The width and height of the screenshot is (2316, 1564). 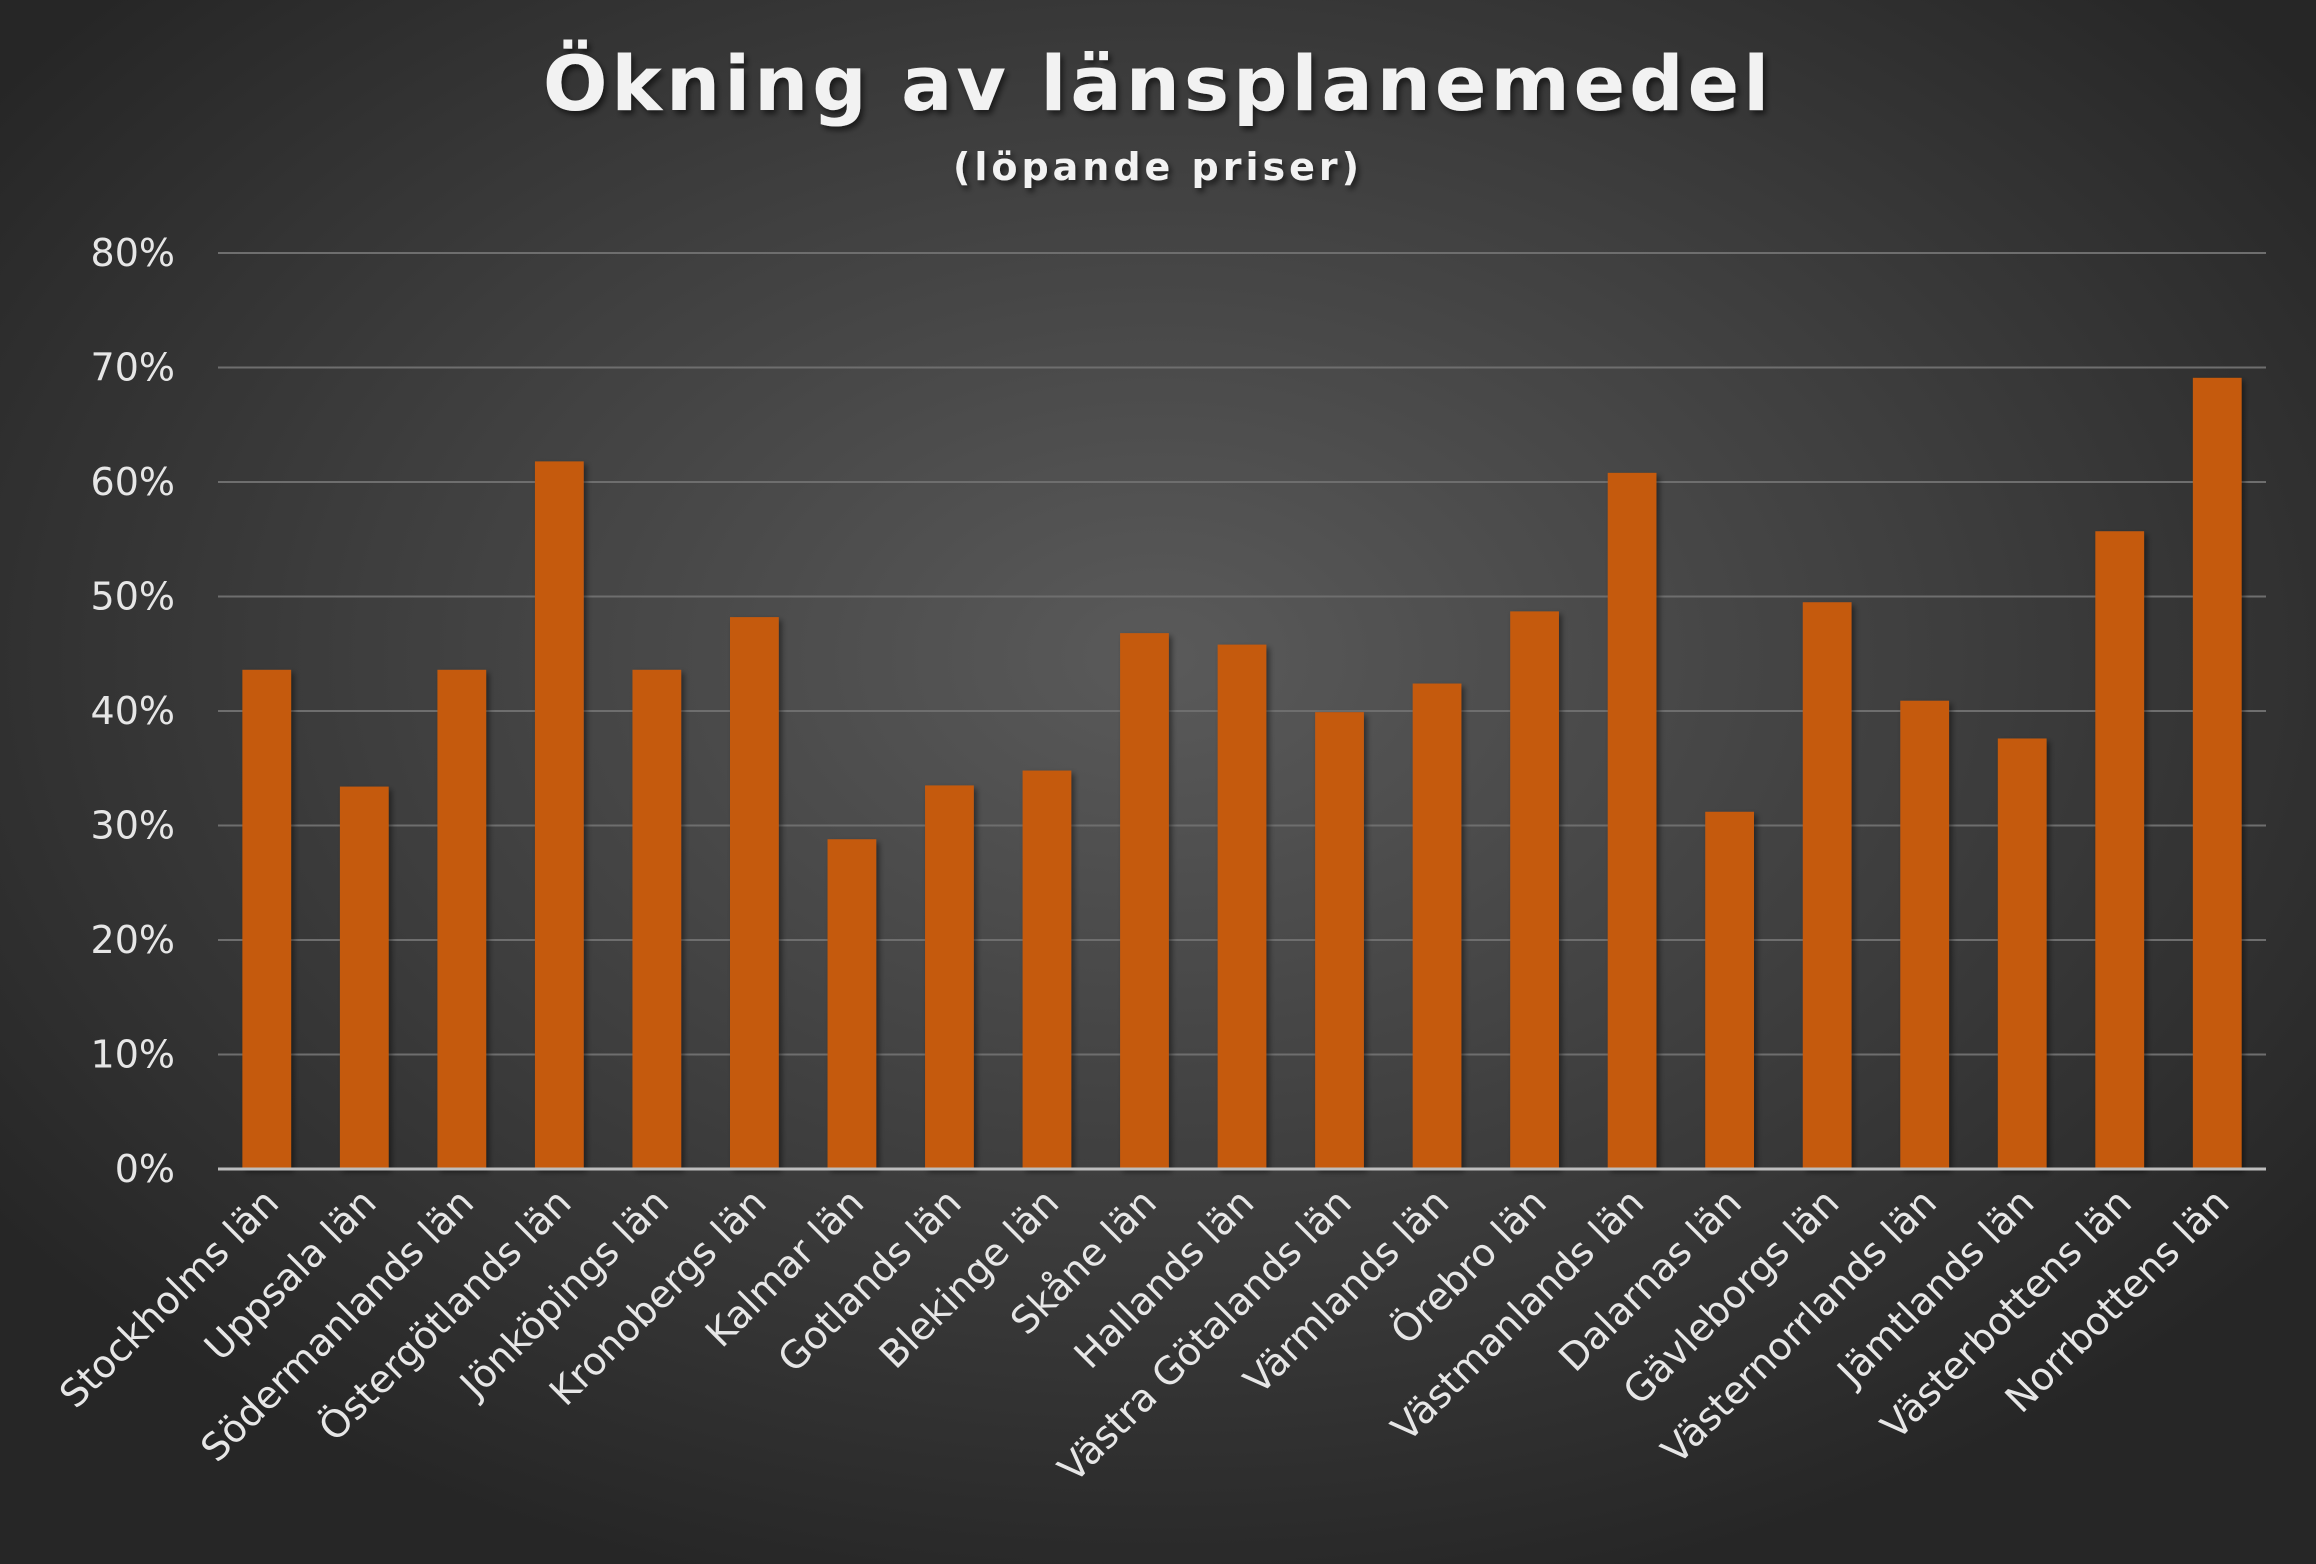 I want to click on y-axis: 0% 10% 20% 30% 40% 50% 60% 70% 80%, so click(x=133, y=711).